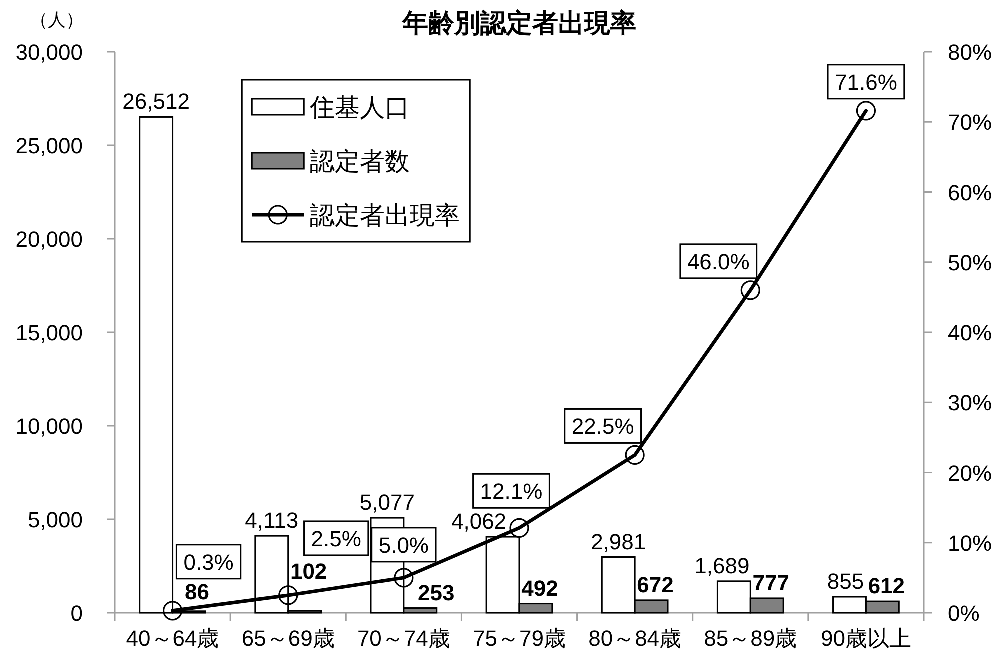 This screenshot has width=999, height=661. I want to click on x-tick-label: 90歳以上, so click(866, 638).